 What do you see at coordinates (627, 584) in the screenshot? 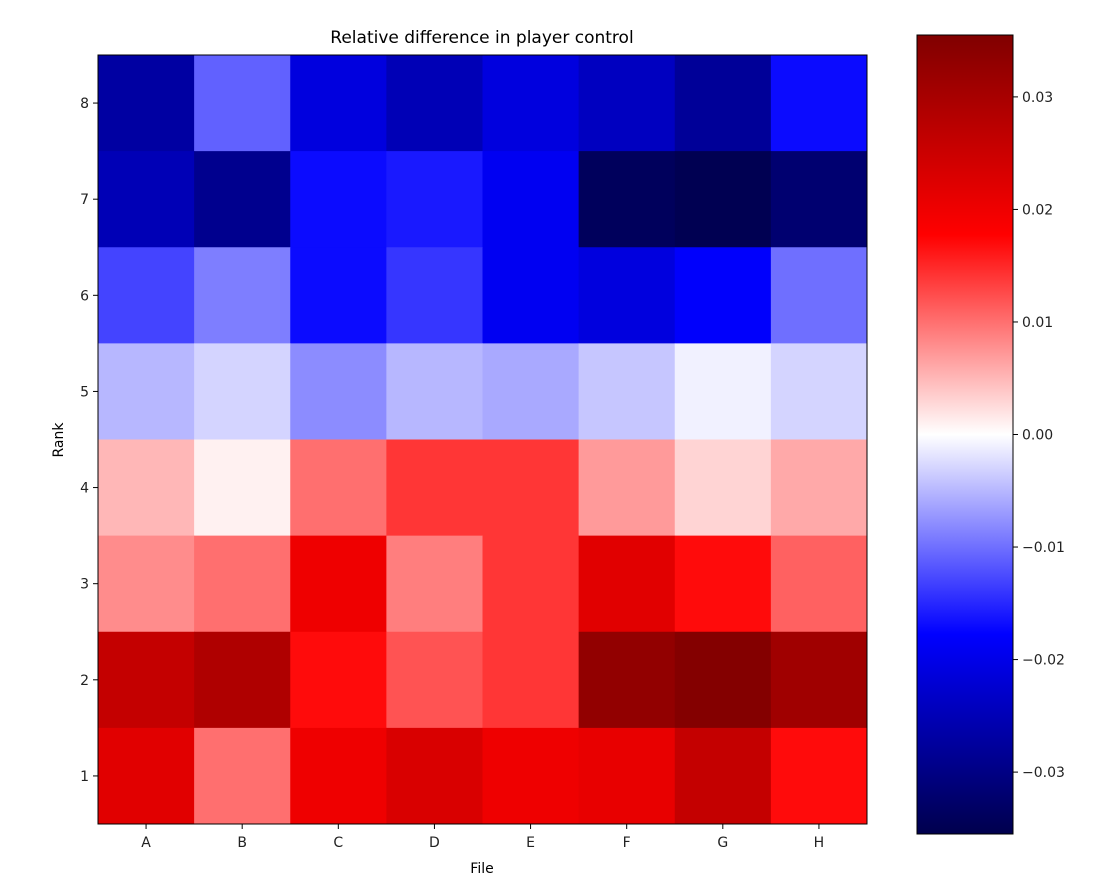
I see `heatmap-cell-F3` at bounding box center [627, 584].